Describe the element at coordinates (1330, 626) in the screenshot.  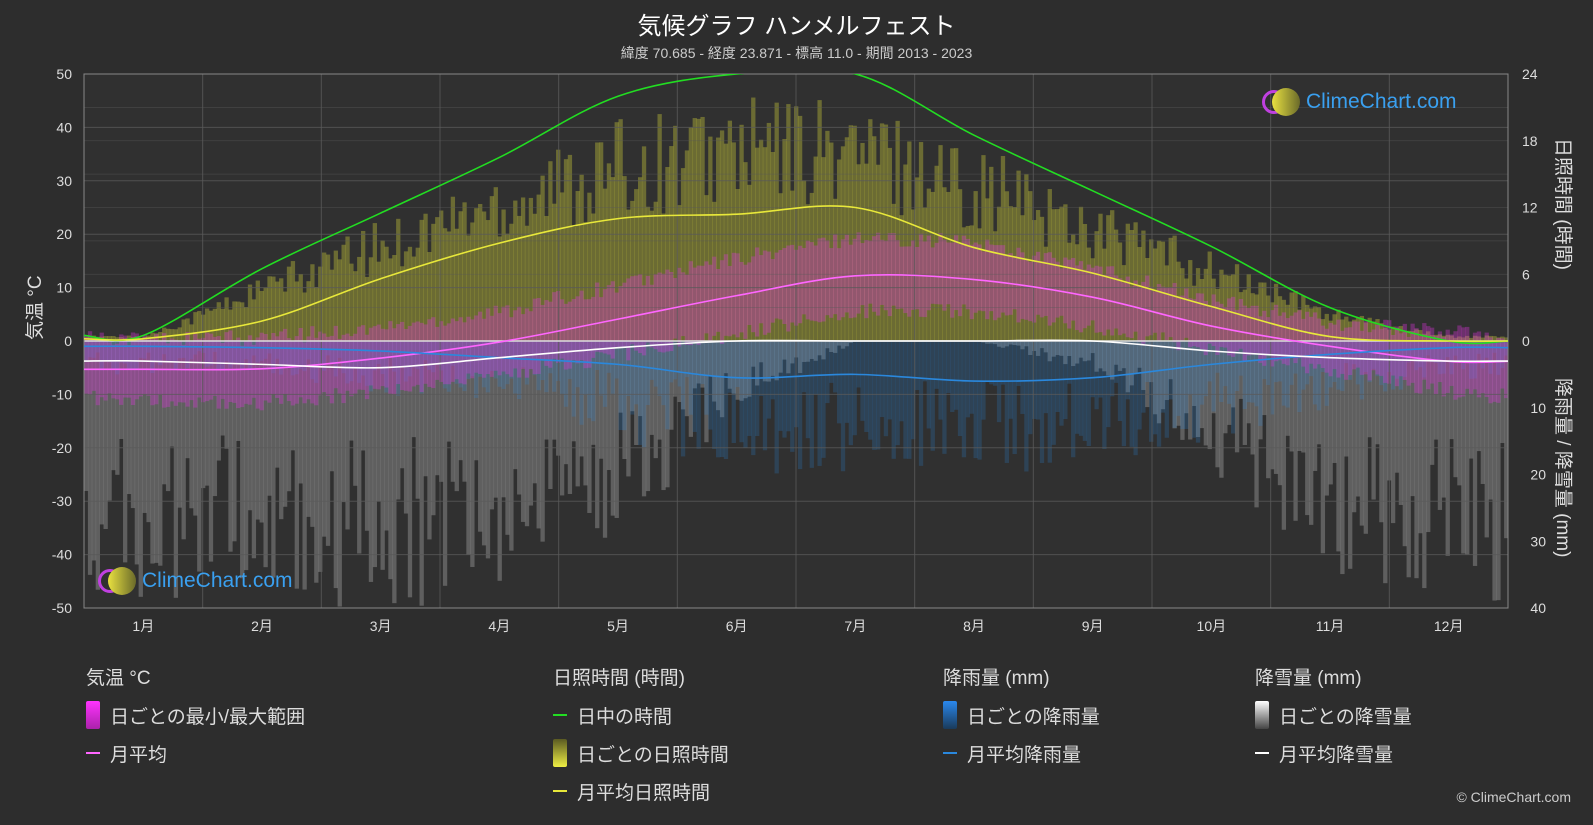
I see `x-tick-label: 11月` at that location.